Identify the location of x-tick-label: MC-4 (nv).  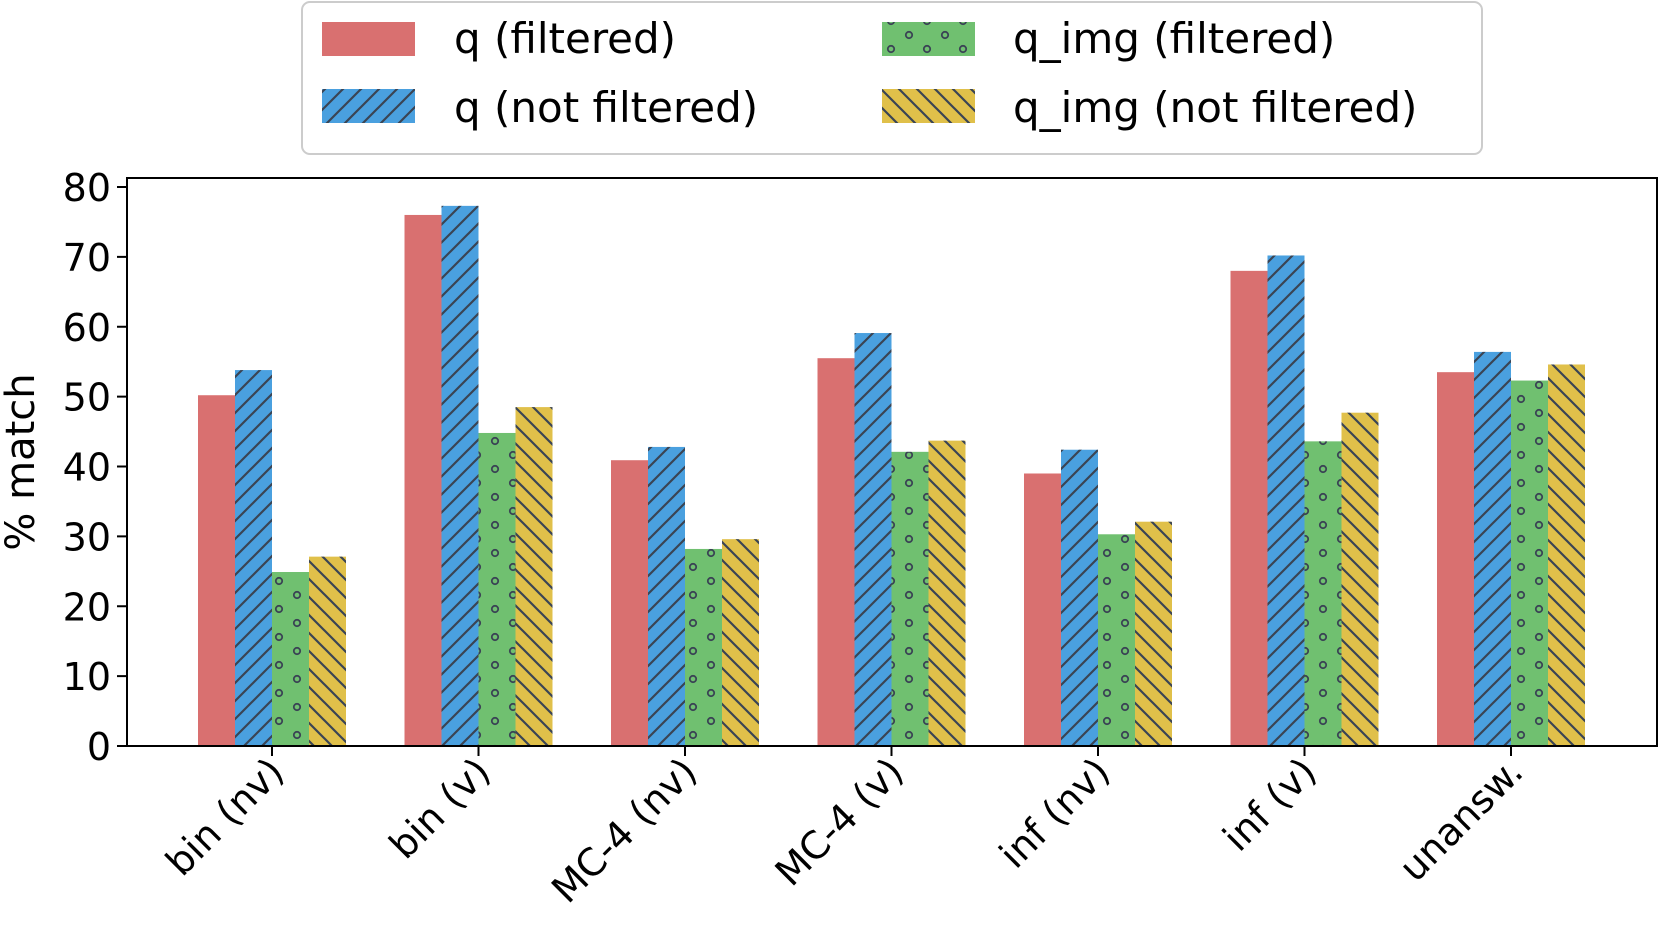
(624, 830).